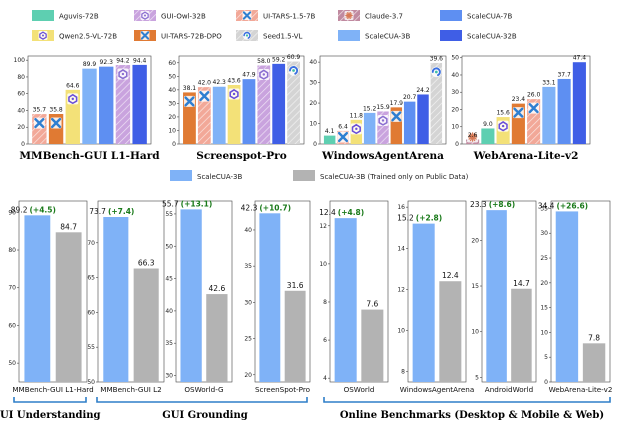 The height and width of the screenshot is (436, 623). What do you see at coordinates (217, 288) in the screenshot?
I see `public-value-label: 42.6` at bounding box center [217, 288].